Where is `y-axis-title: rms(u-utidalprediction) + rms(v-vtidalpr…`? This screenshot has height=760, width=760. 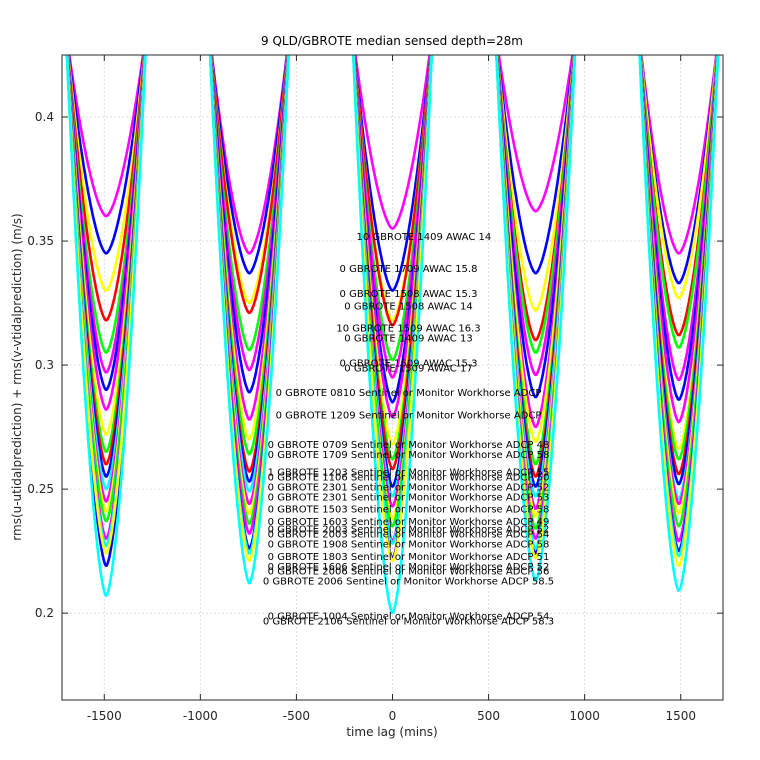 y-axis-title: rms(u-utidalprediction) + rms(v-vtidalpr… is located at coordinates (17, 376).